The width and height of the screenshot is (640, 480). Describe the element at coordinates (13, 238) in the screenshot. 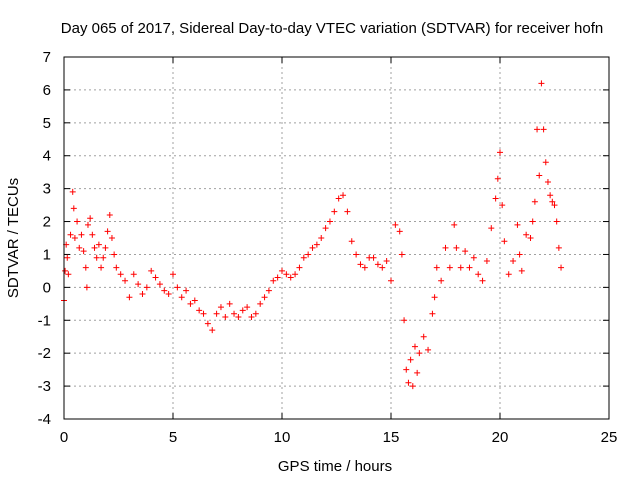

I see `y-axis-label: SDTVAR / TECUs` at that location.